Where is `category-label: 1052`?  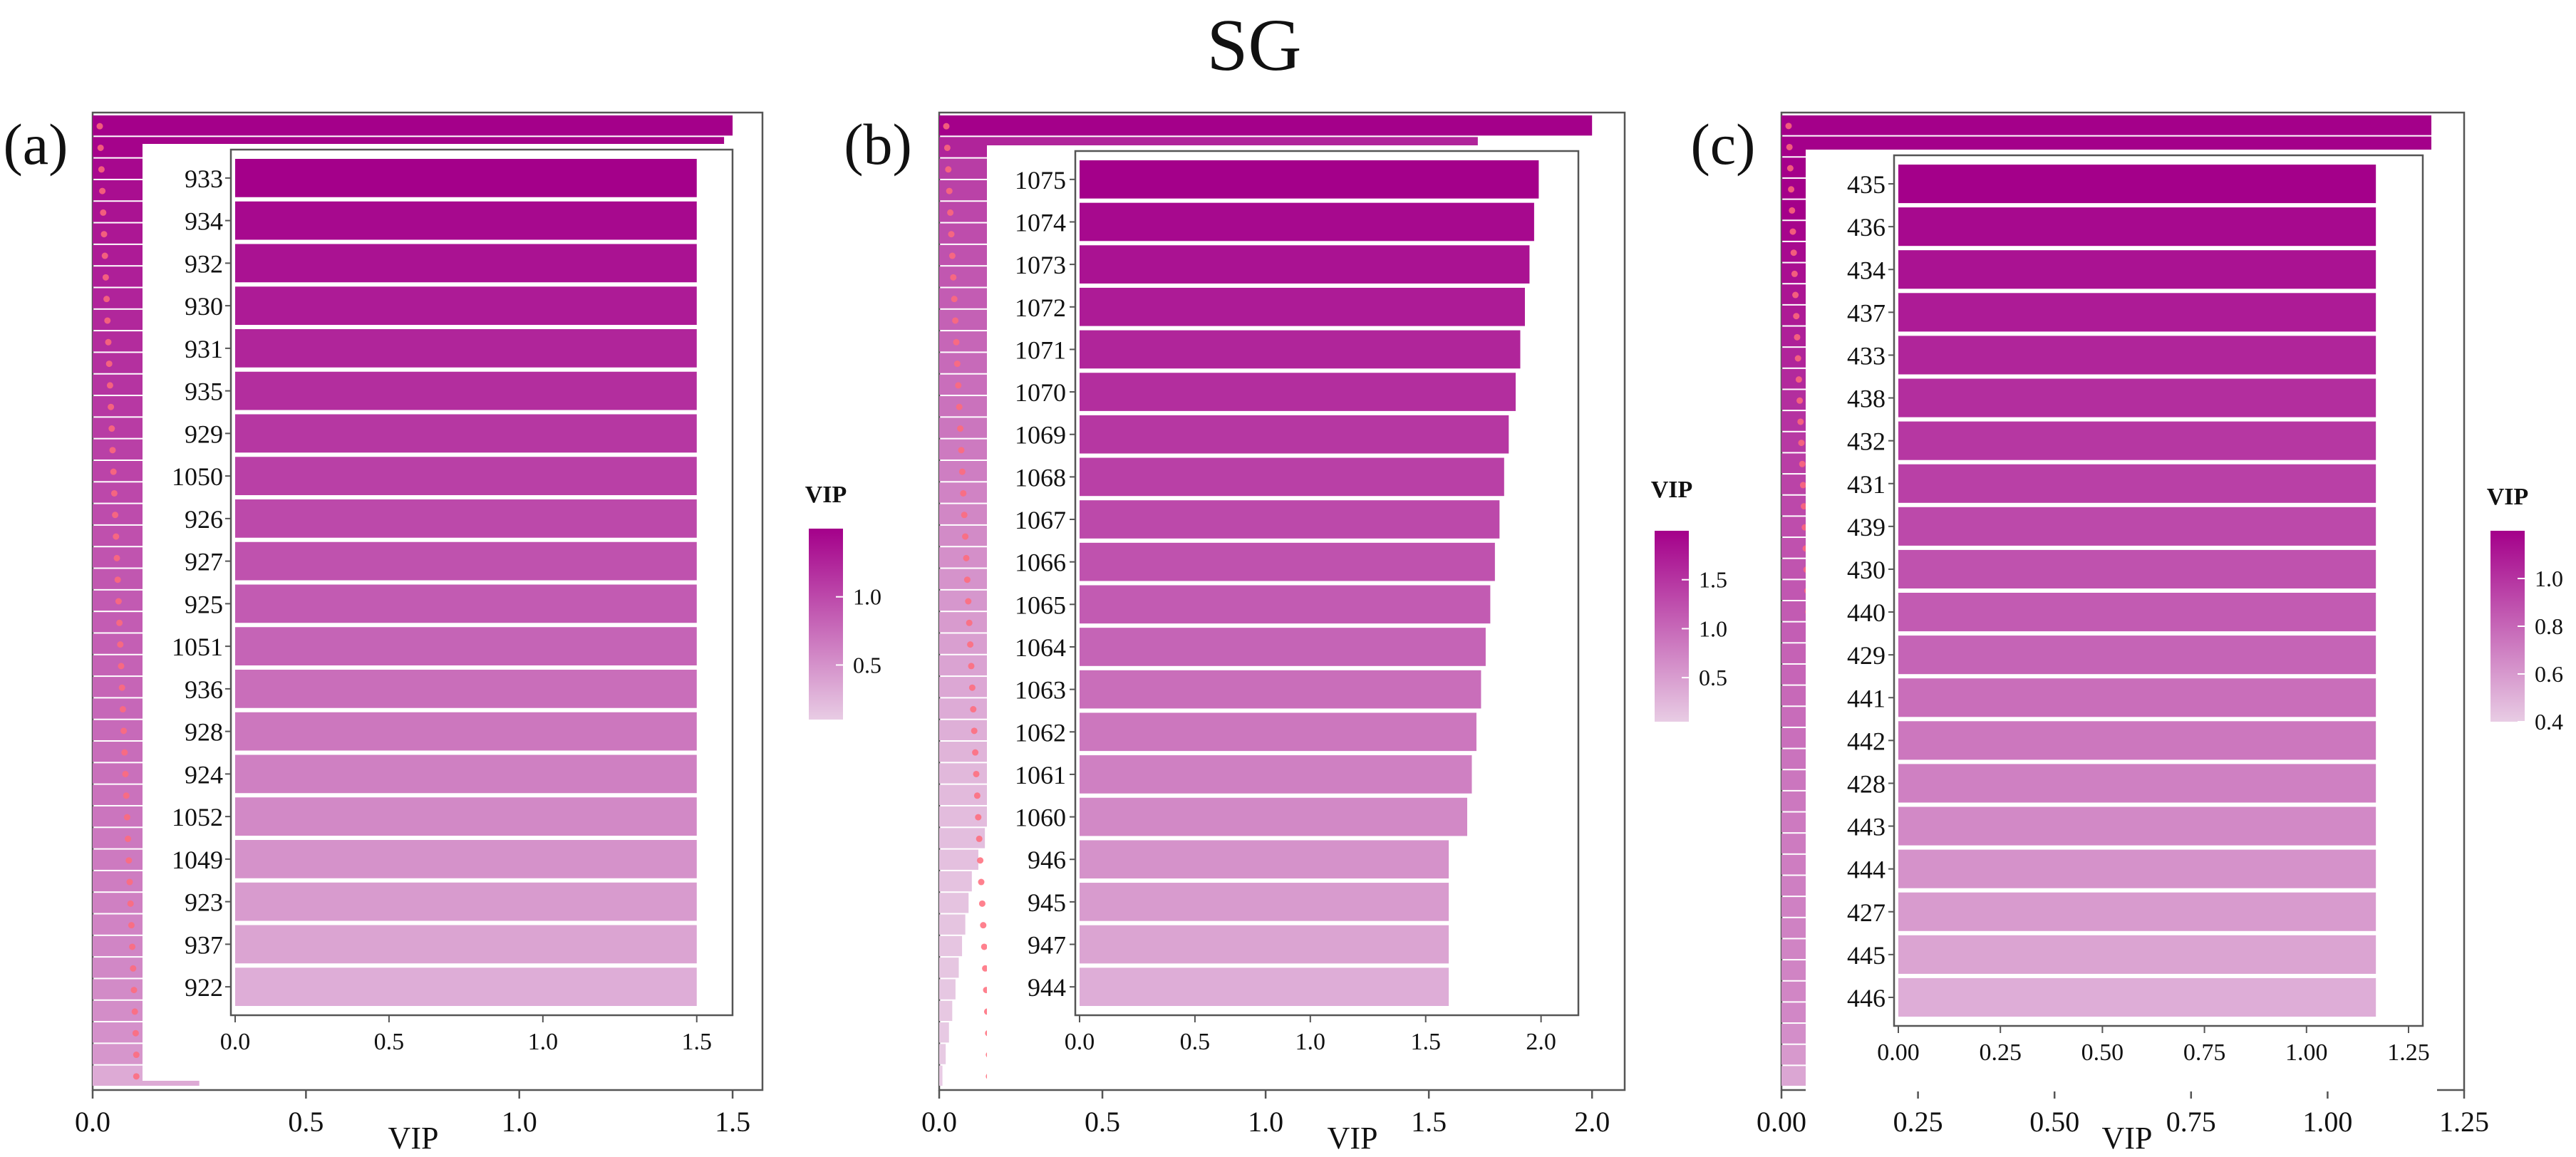
category-label: 1052 is located at coordinates (198, 817).